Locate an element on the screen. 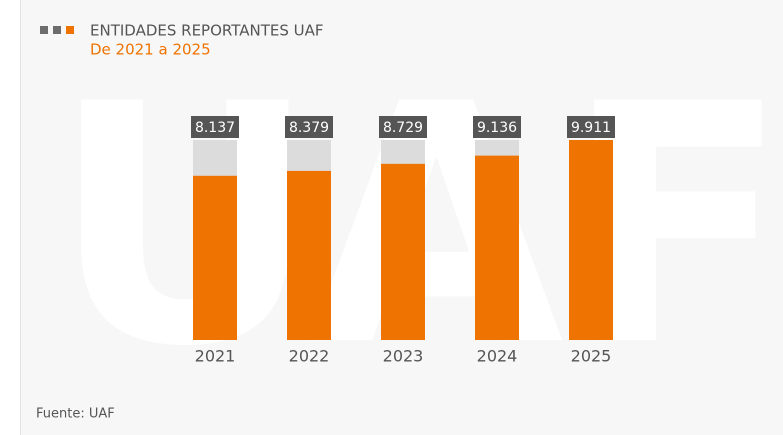  x-tick-label: 2022 is located at coordinates (309, 356).